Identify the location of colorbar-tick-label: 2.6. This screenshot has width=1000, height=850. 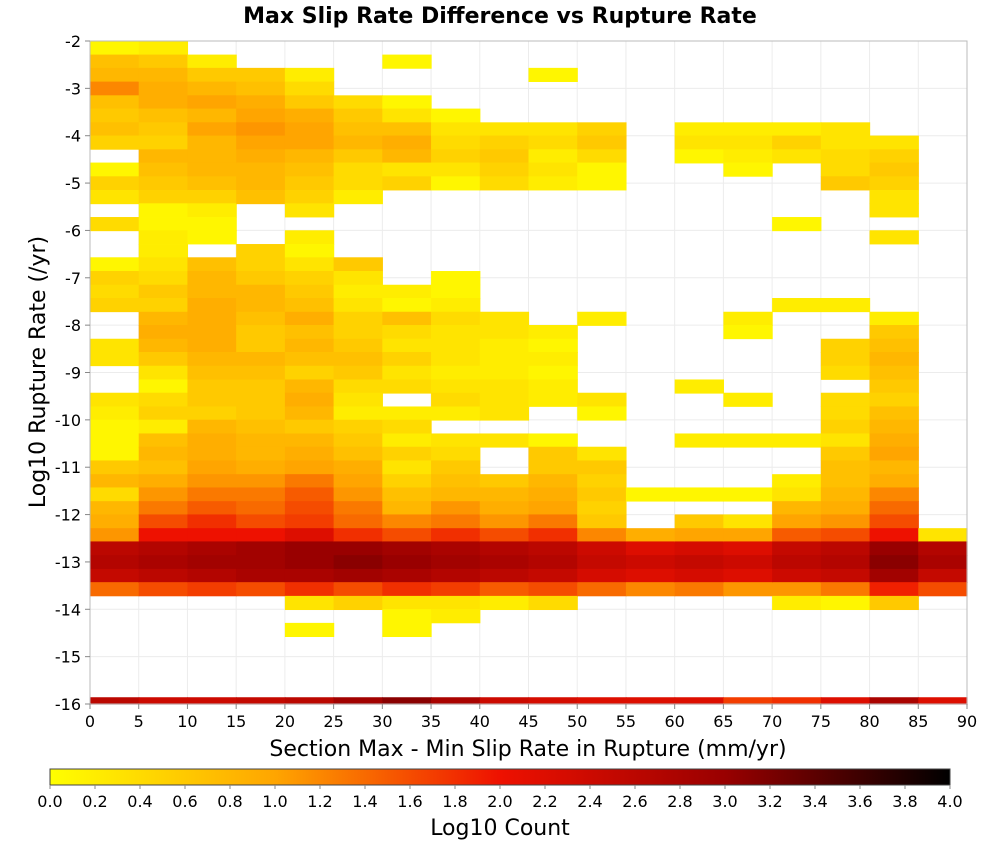
(634, 801).